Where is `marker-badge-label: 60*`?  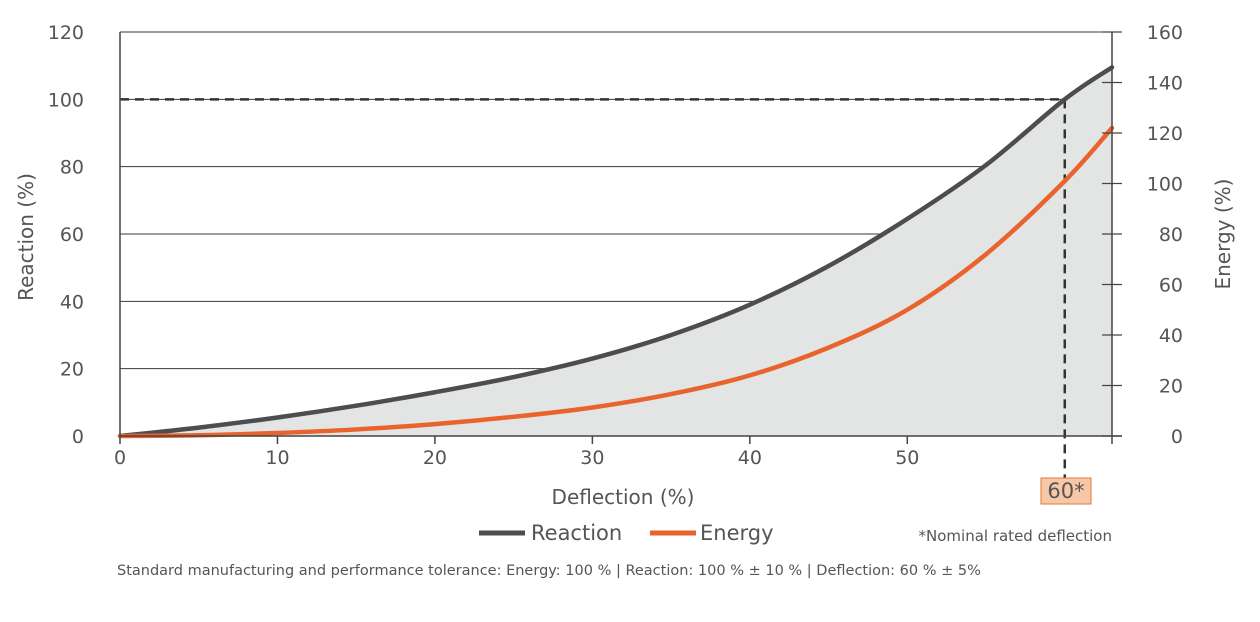
marker-badge-label: 60* is located at coordinates (1065, 491).